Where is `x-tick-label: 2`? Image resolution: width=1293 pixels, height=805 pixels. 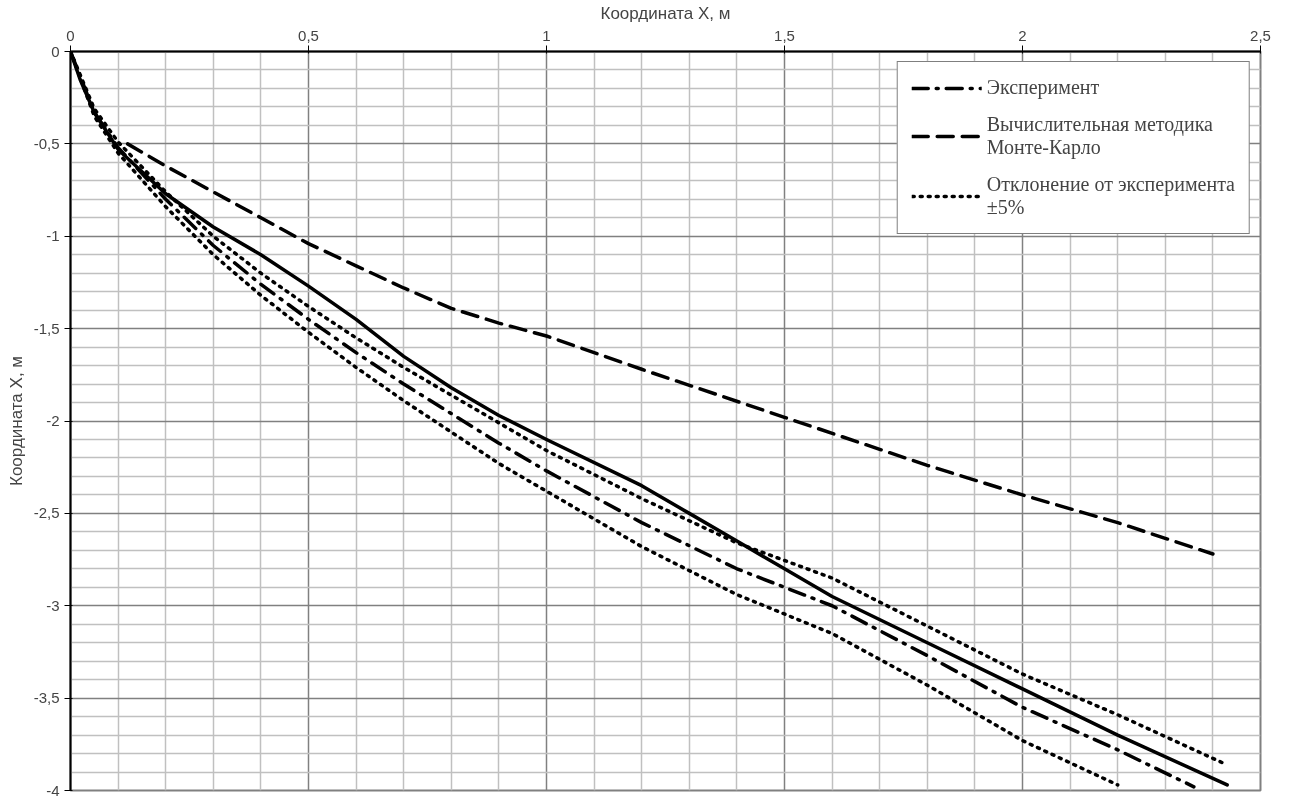
x-tick-label: 2 is located at coordinates (1022, 35).